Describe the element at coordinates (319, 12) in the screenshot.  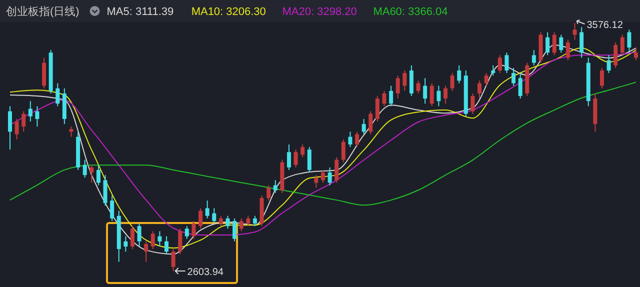
I see `text: MA20: 3298.20` at that location.